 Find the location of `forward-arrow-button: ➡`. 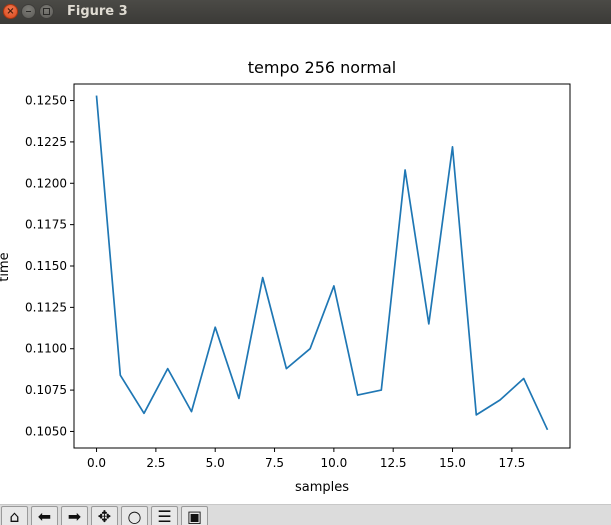

forward-arrow-button: ➡ is located at coordinates (74, 515).